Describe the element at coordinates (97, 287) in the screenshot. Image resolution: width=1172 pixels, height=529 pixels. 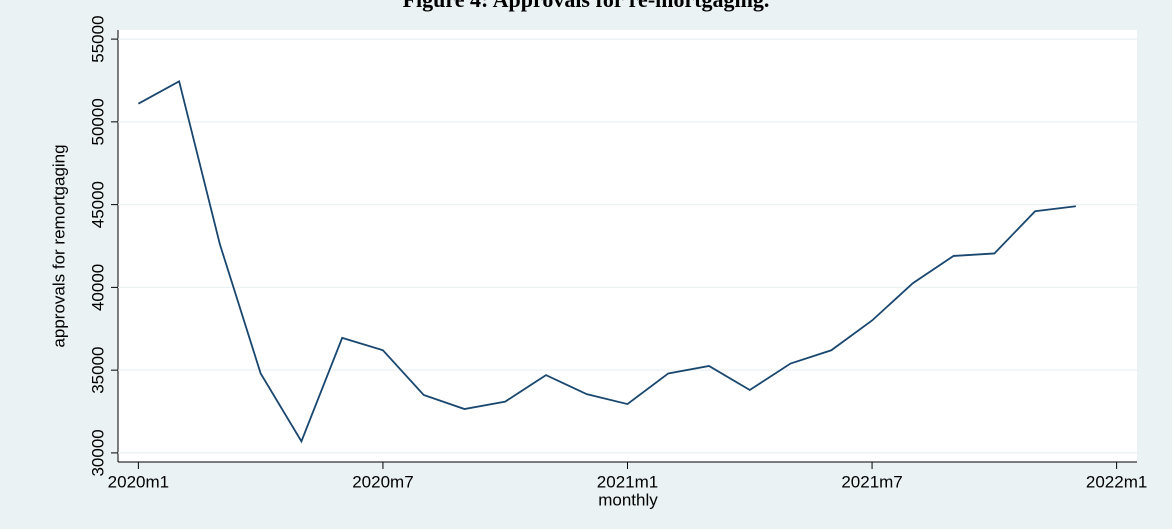
I see `y-tick-label: 40000` at that location.